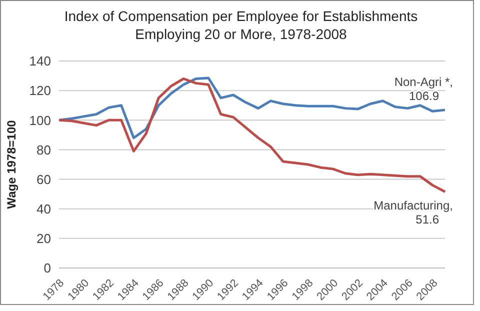  Describe the element at coordinates (43, 208) in the screenshot. I see `y-tick-label: 40` at that location.